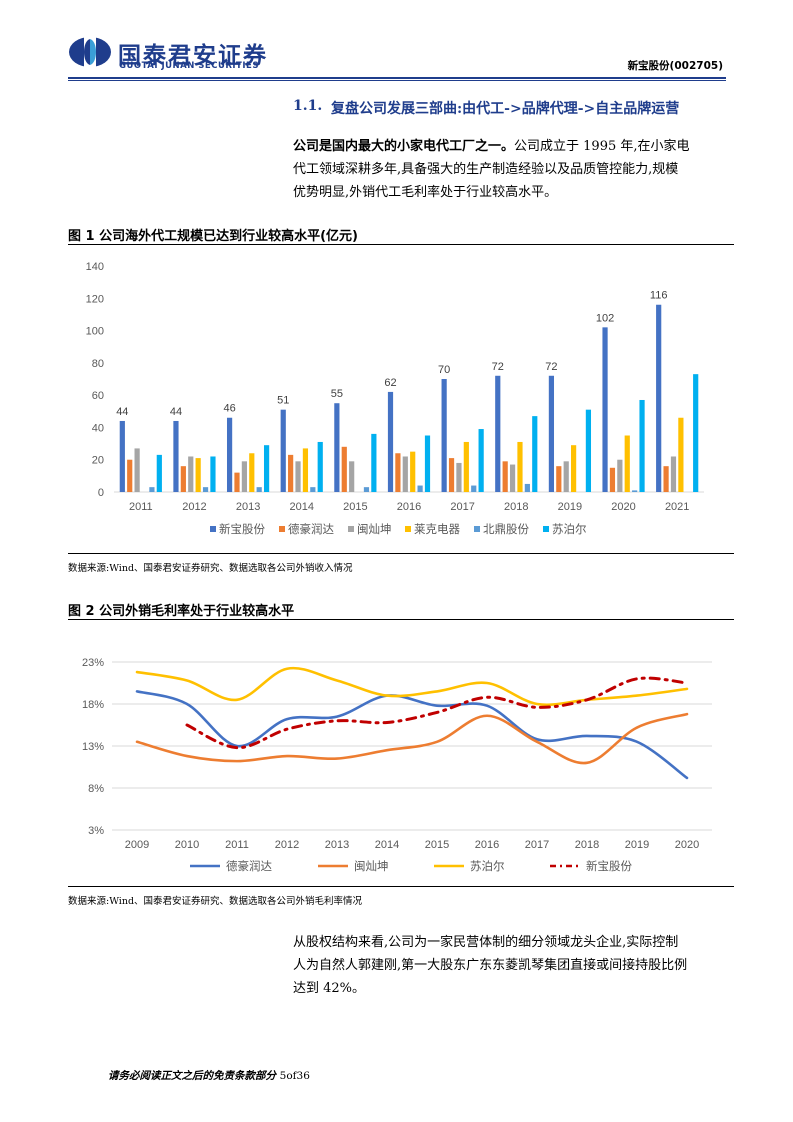 The height and width of the screenshot is (1122, 793). What do you see at coordinates (437, 529) in the screenshot?
I see `legend-label: 莱克电器` at bounding box center [437, 529].